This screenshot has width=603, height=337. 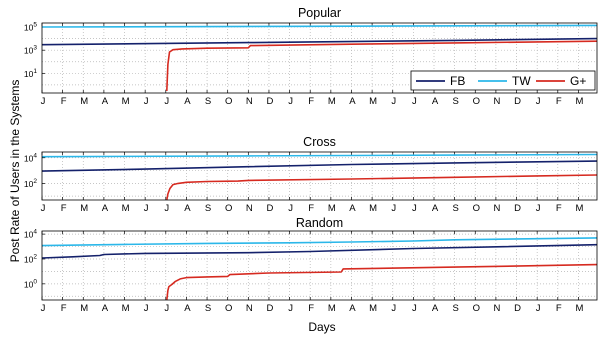 What do you see at coordinates (30, 283) in the screenshot?
I see `y-tick-label: 10⁰` at bounding box center [30, 283].